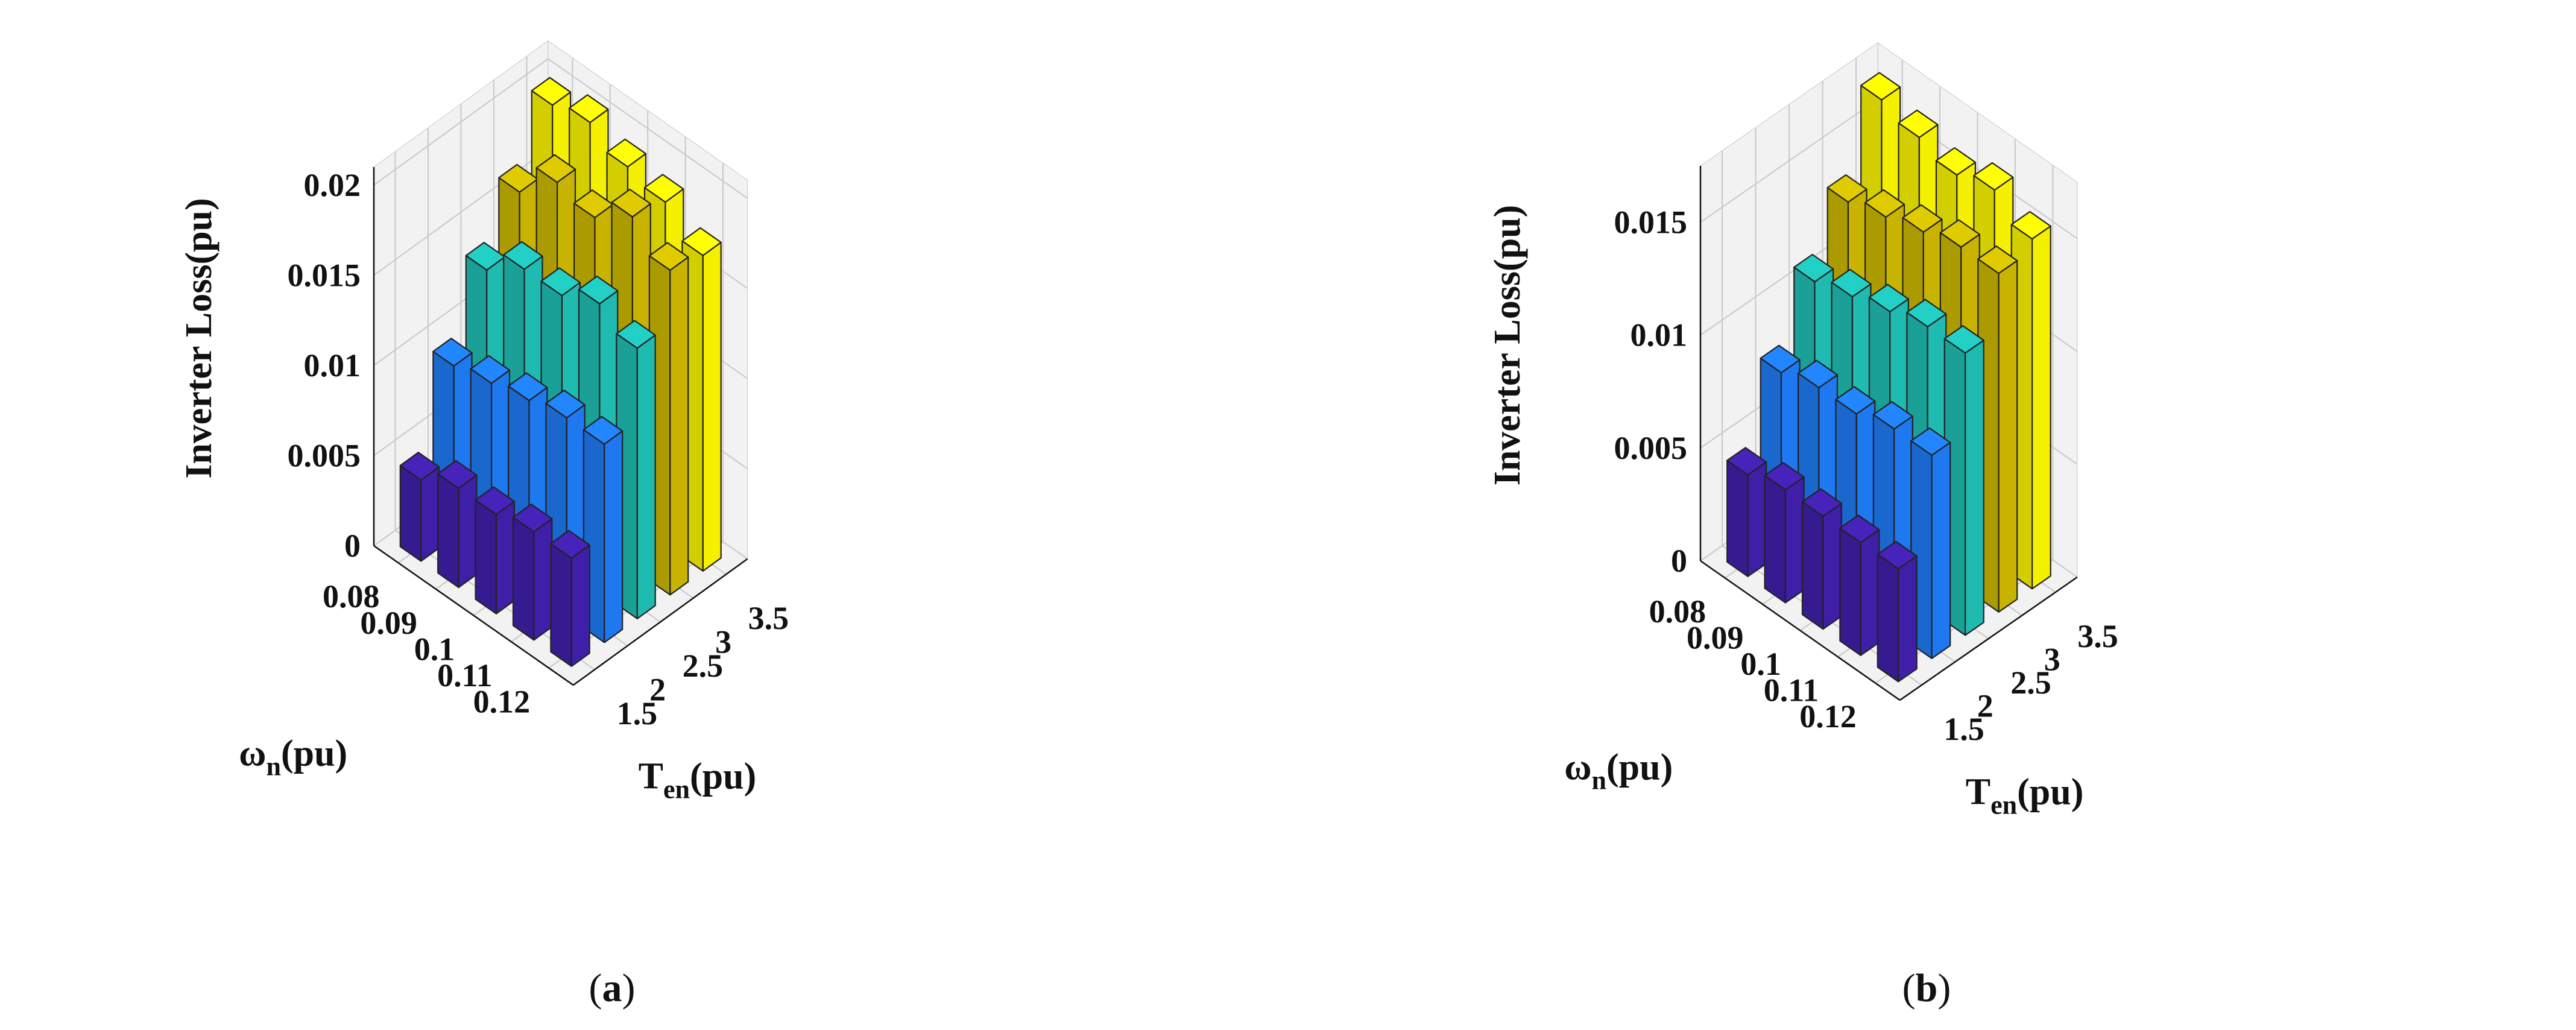 The width and height of the screenshot is (2576, 1030). I want to click on z-tick-labels: 0 0.005 0.01 0.015 0.02, so click(324, 365).